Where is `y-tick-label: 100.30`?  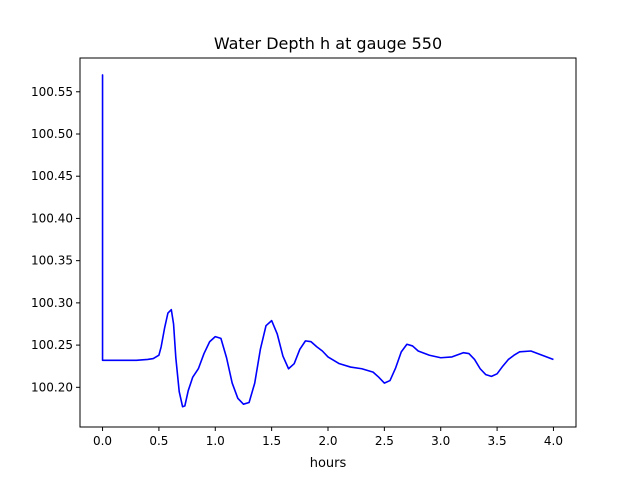 y-tick-label: 100.30 is located at coordinates (52, 303).